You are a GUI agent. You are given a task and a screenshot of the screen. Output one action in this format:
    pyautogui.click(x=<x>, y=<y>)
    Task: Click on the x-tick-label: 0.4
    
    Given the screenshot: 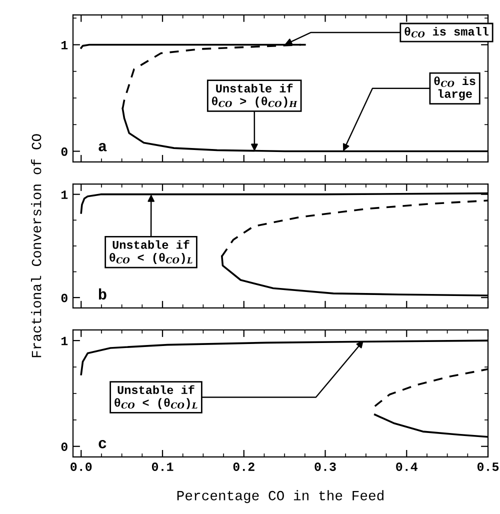 What is the action you would take?
    pyautogui.click(x=407, y=466)
    